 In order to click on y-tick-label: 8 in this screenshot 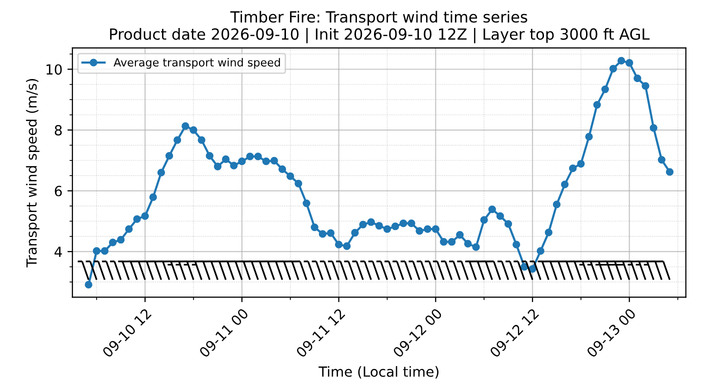, I will do `click(58, 130)`.